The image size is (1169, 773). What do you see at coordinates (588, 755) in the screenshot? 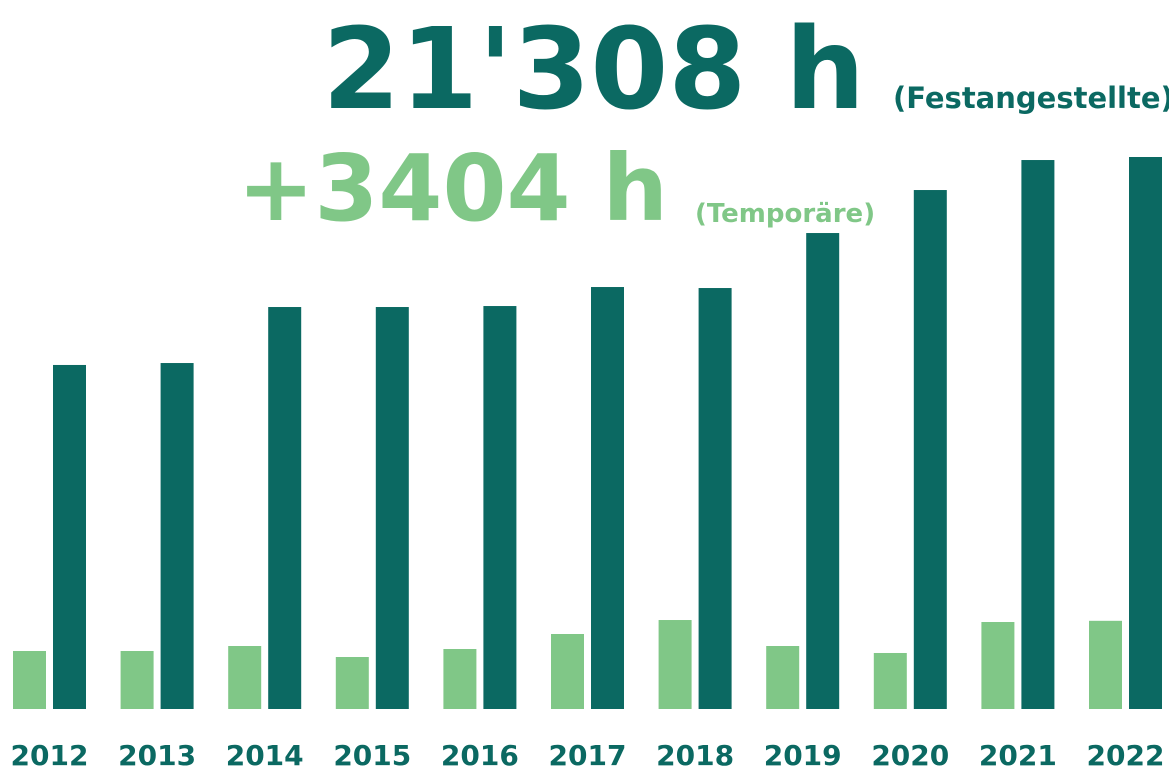
I see `x-tick-label: 2017` at bounding box center [588, 755].